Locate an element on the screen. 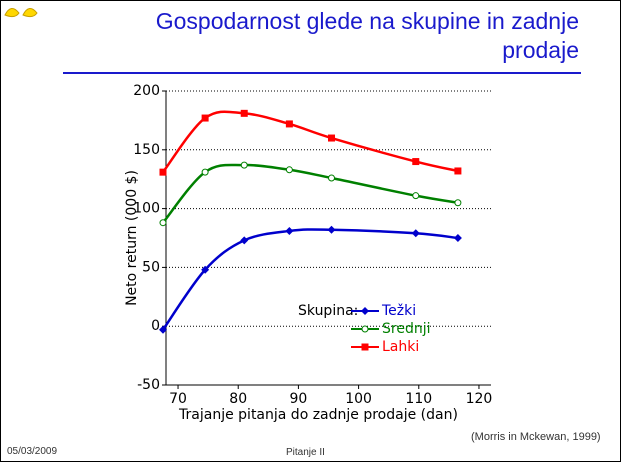 Image resolution: width=621 pixels, height=462 pixels. x-tick-label: 110 is located at coordinates (418, 399).